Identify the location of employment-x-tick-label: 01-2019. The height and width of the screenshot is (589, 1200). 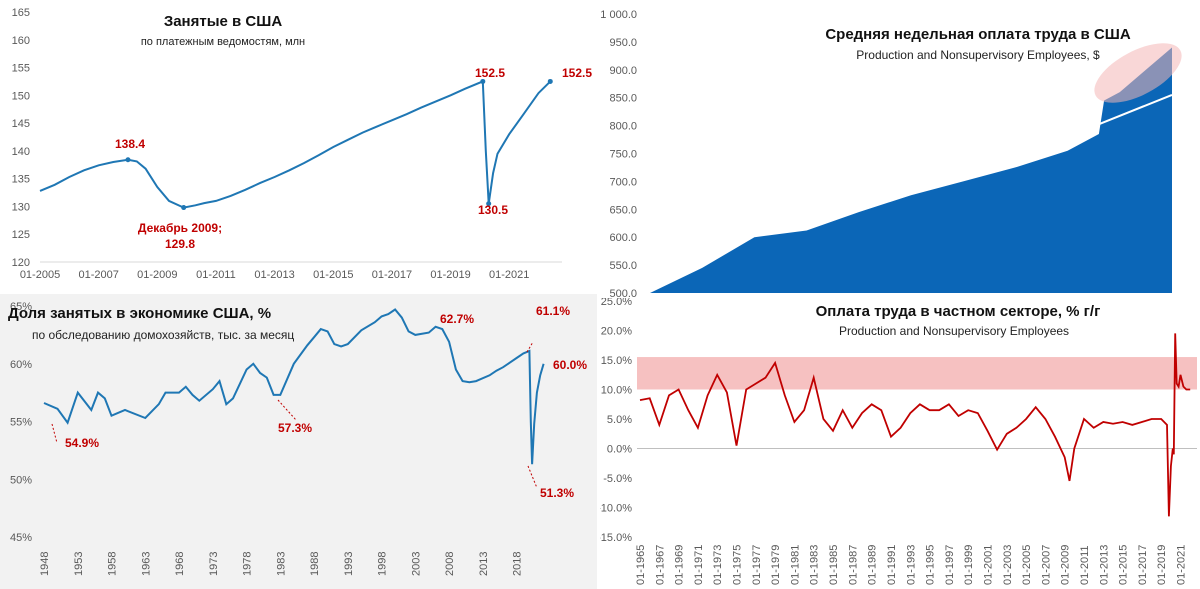
(450, 275).